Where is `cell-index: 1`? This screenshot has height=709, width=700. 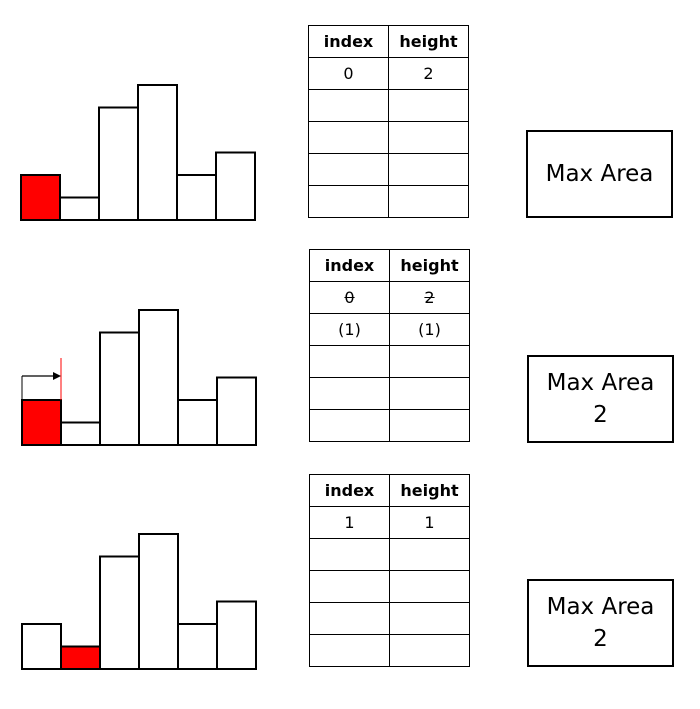 cell-index: 1 is located at coordinates (349, 522).